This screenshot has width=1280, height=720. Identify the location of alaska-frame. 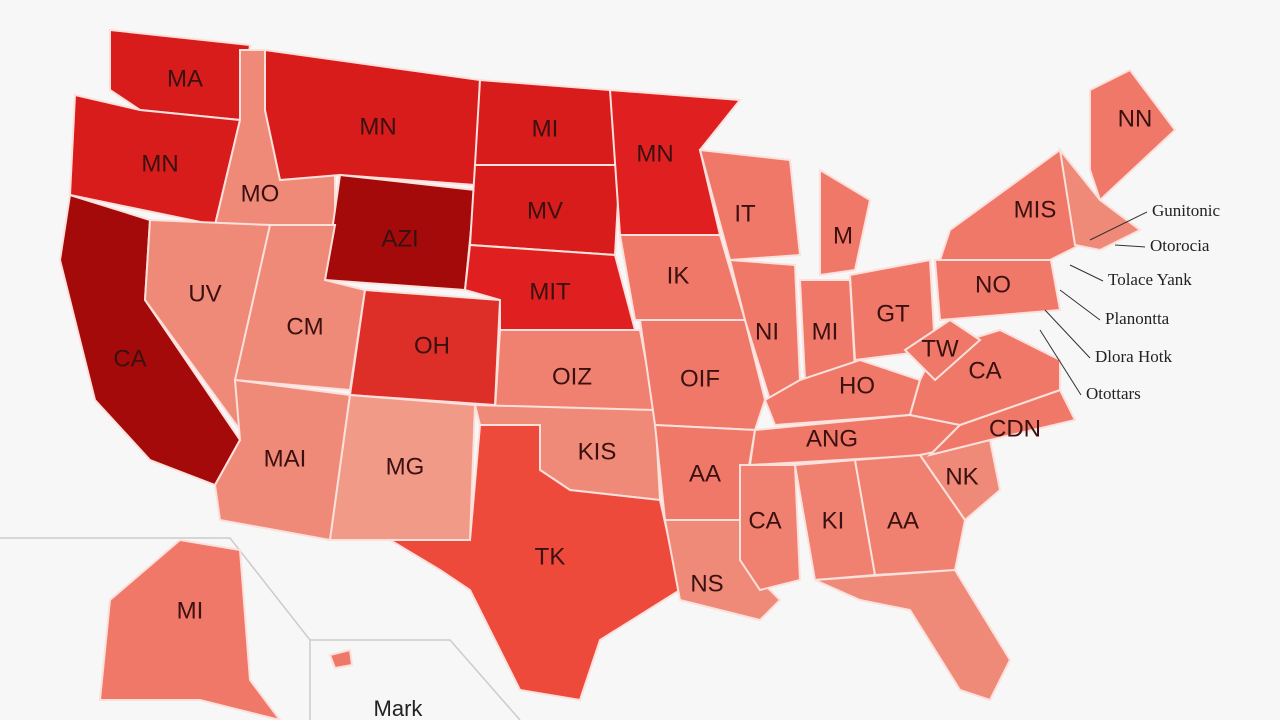
(155, 628).